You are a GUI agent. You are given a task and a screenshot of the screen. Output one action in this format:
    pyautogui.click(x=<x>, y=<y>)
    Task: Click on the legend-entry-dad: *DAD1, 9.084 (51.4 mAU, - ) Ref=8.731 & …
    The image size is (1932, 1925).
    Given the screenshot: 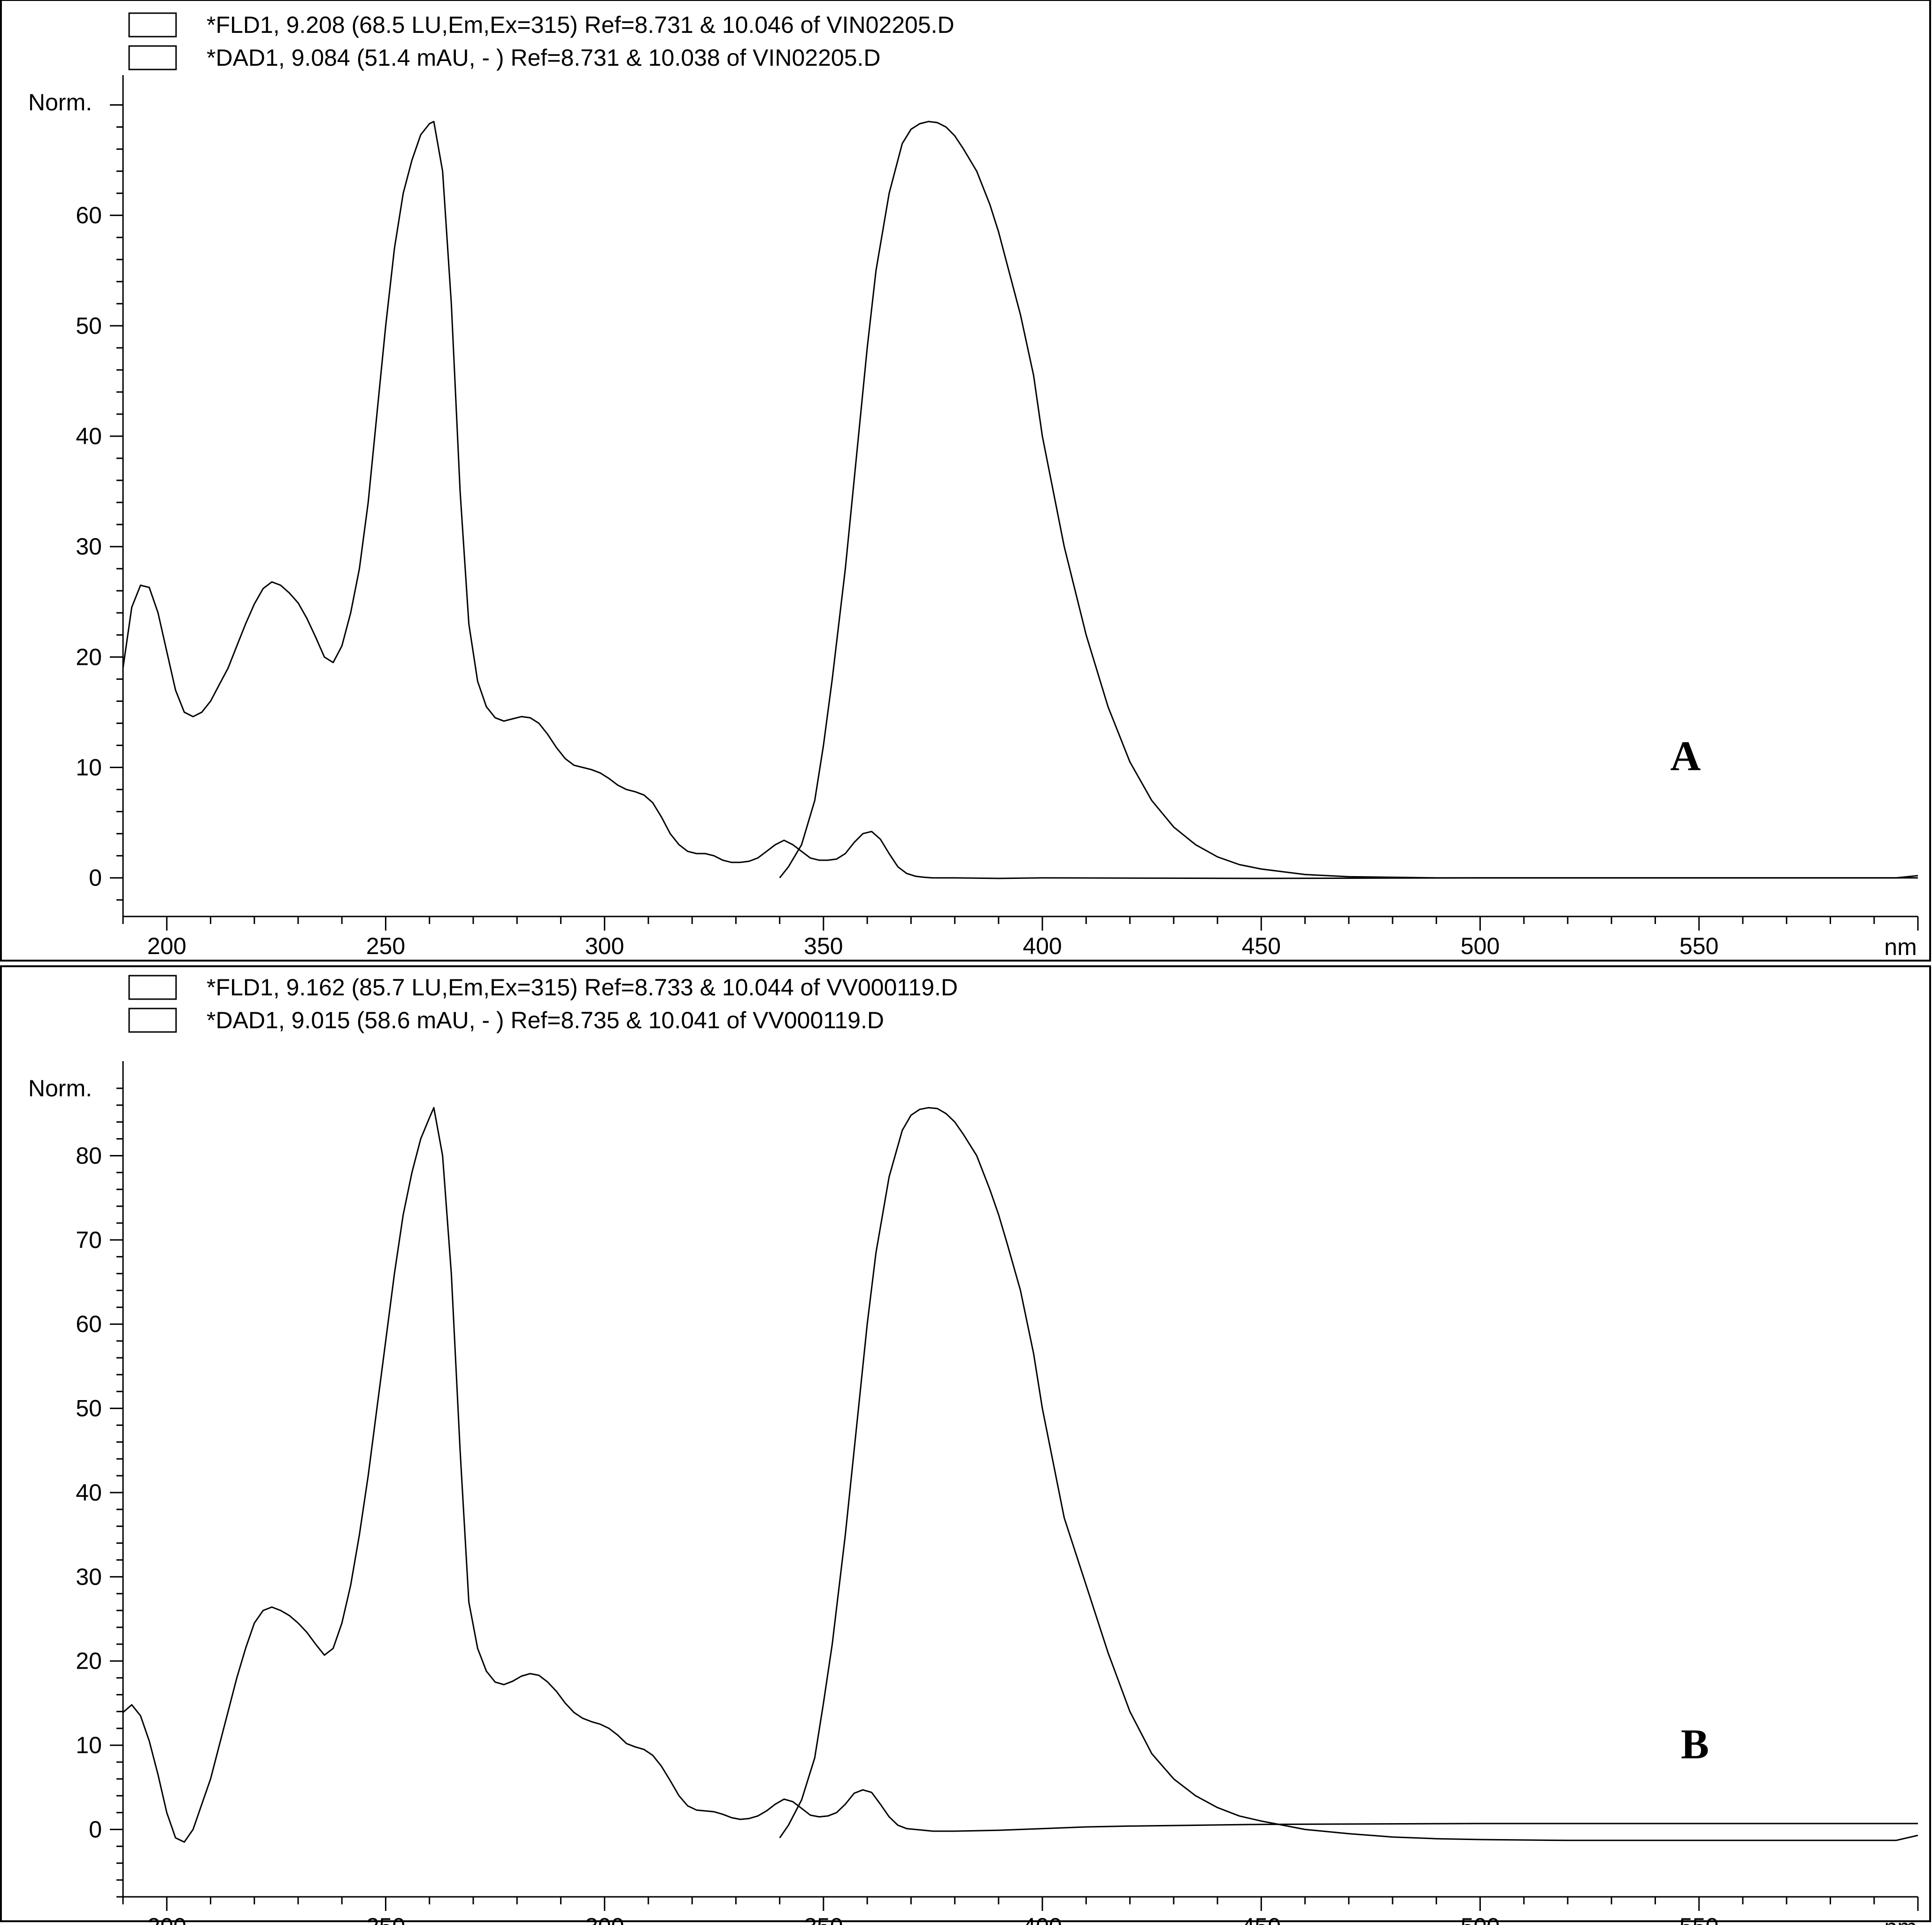 What is the action you would take?
    pyautogui.click(x=544, y=58)
    